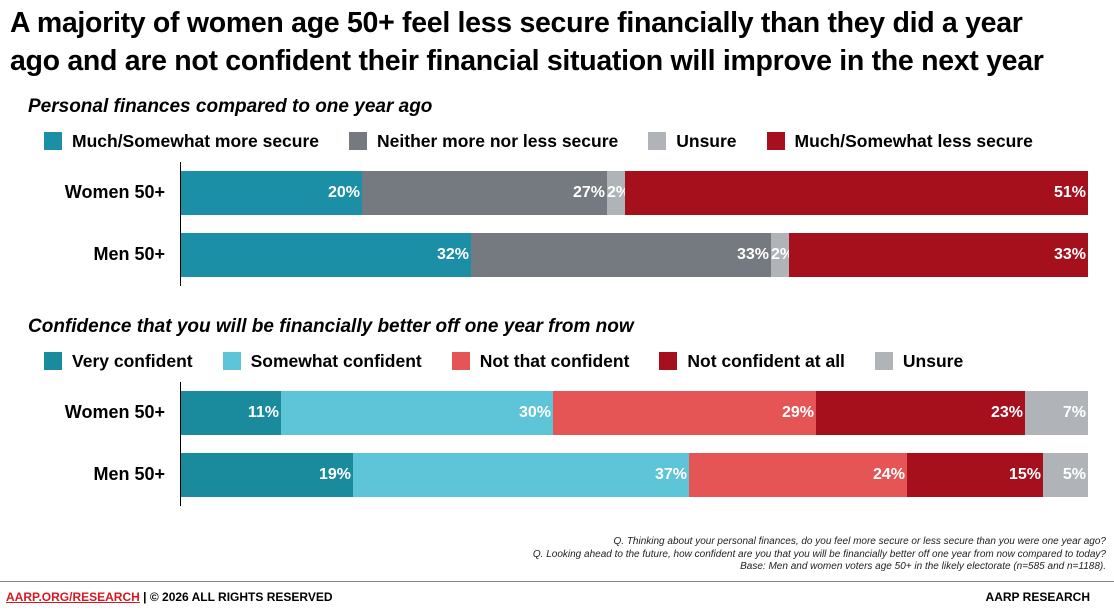  Describe the element at coordinates (114, 412) in the screenshot. I see `chart2-row-label: Women 50+` at that location.